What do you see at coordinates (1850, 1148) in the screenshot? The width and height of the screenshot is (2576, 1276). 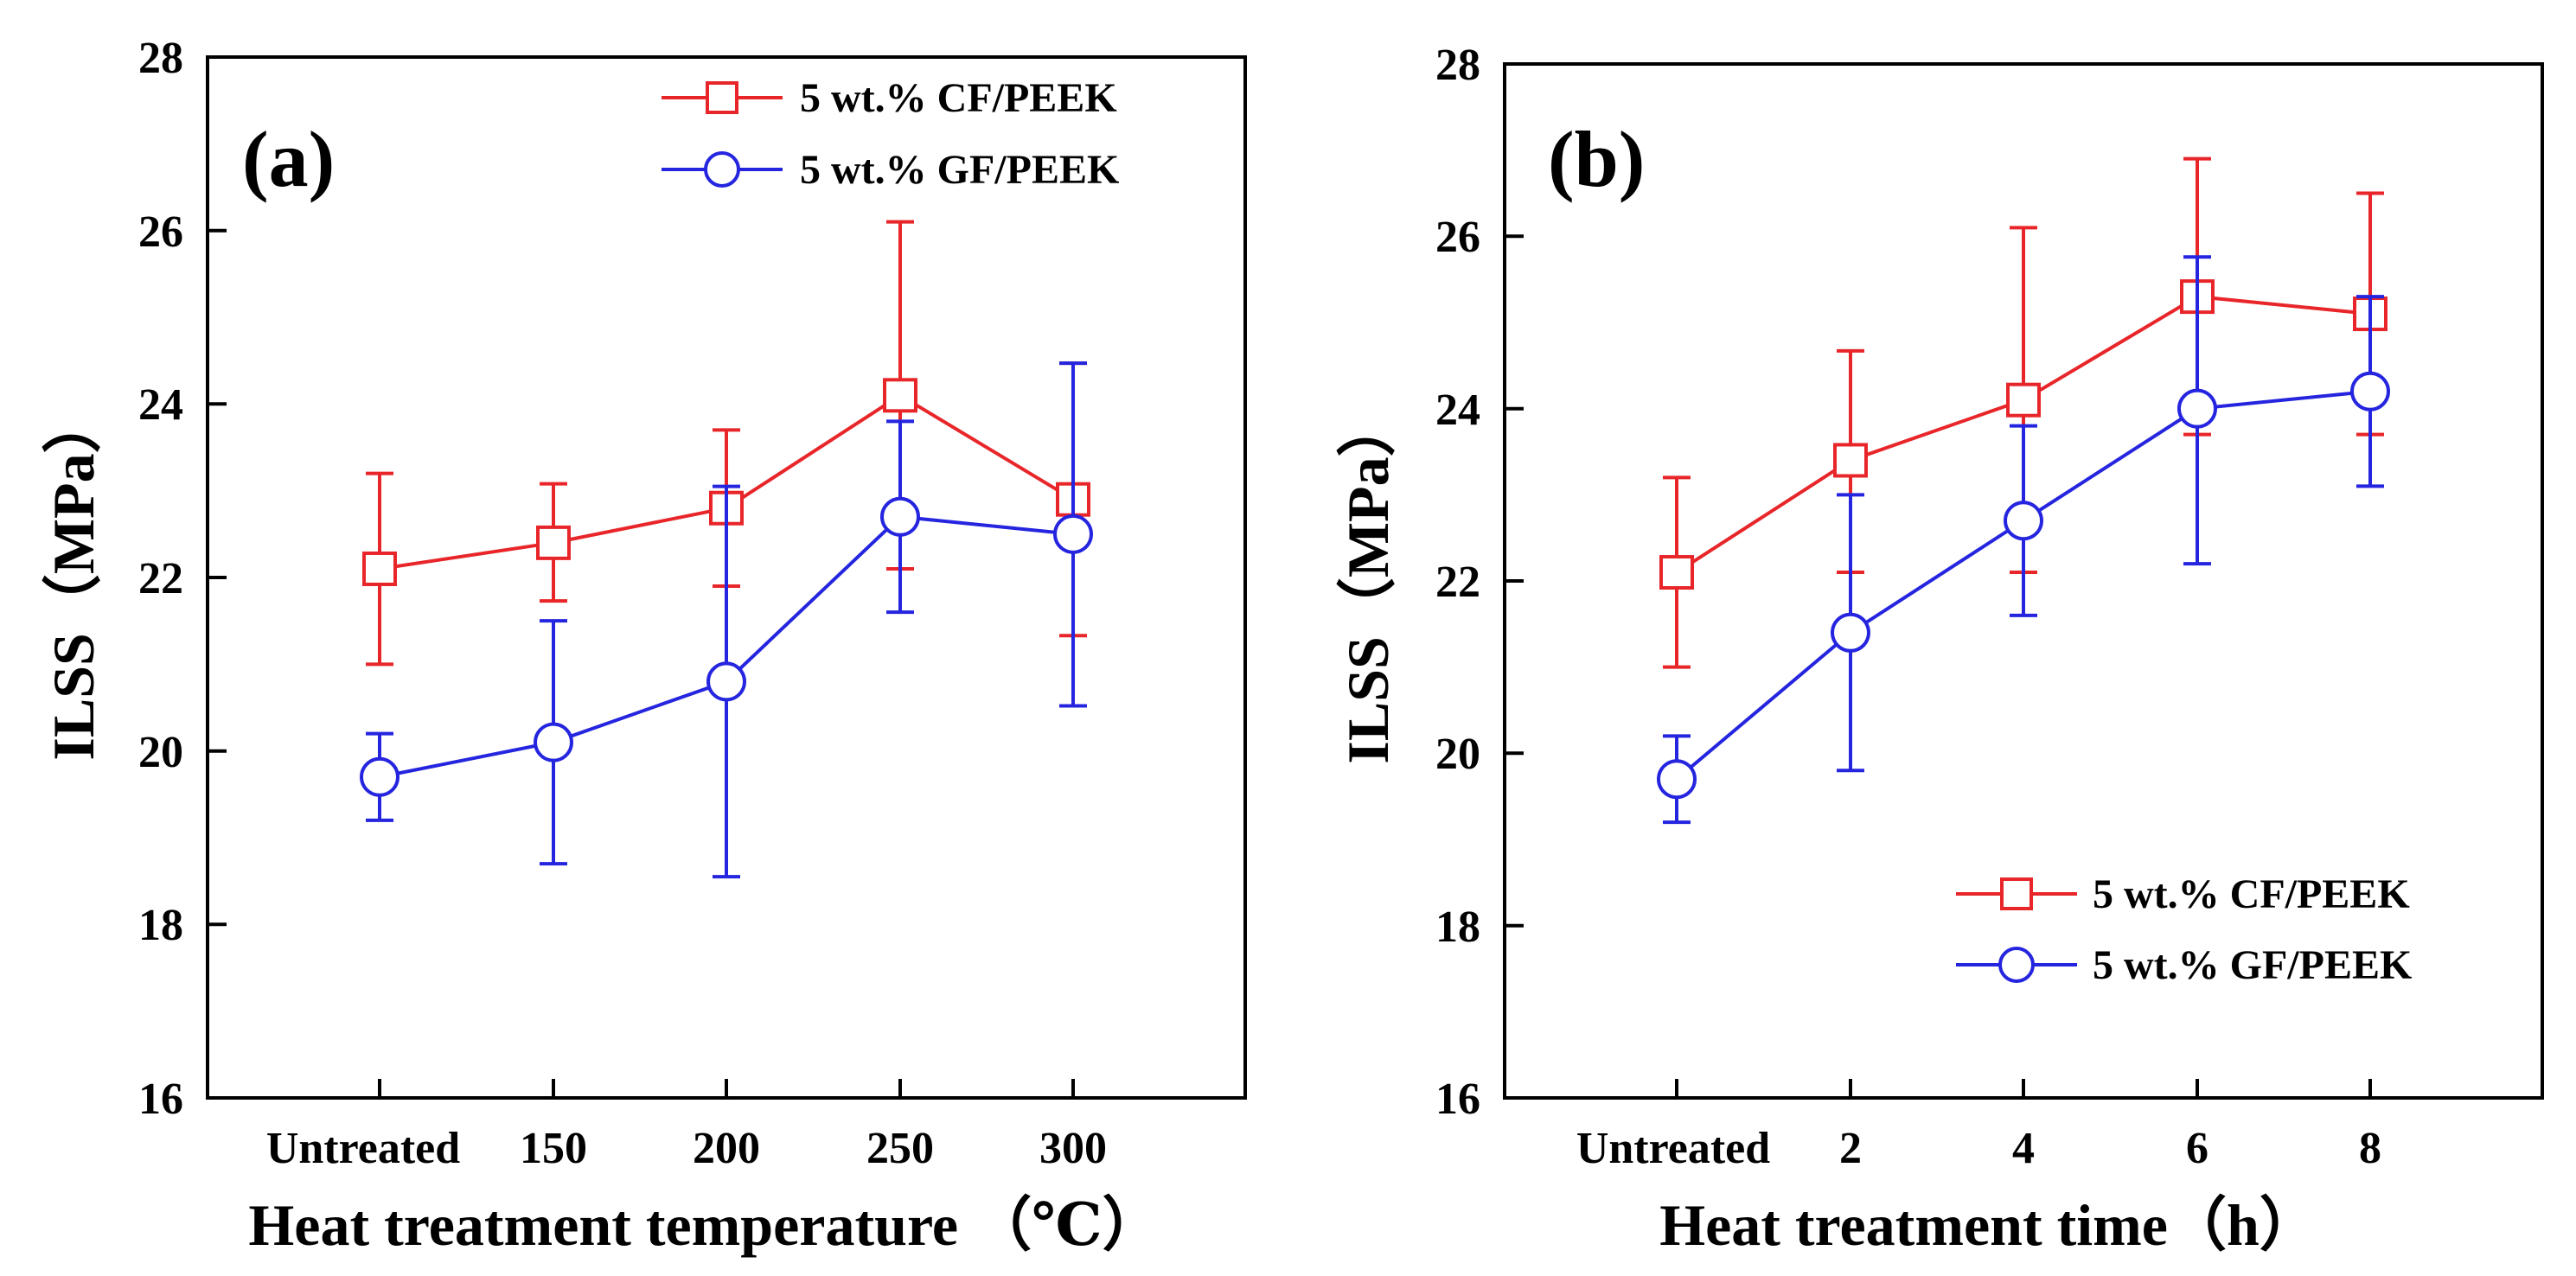 I see `panel-b-xtick-label: 2` at bounding box center [1850, 1148].